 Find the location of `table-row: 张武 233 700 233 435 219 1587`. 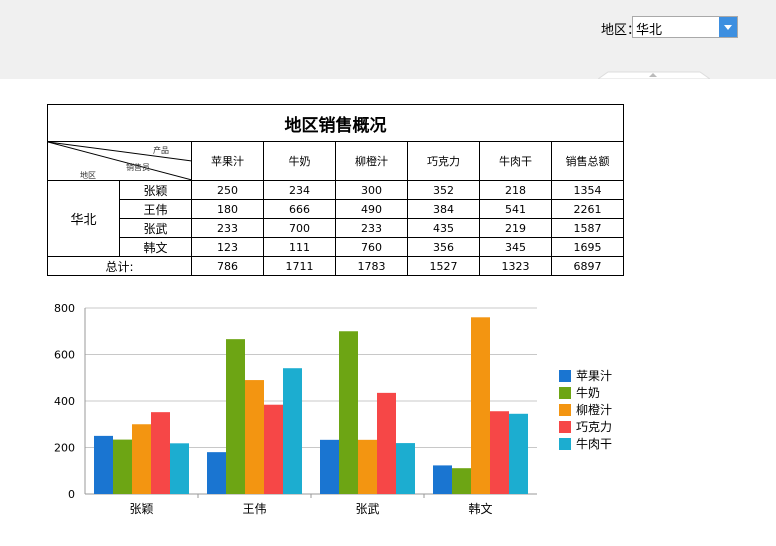

table-row: 张武 233 700 233 435 219 1587 is located at coordinates (336, 228).